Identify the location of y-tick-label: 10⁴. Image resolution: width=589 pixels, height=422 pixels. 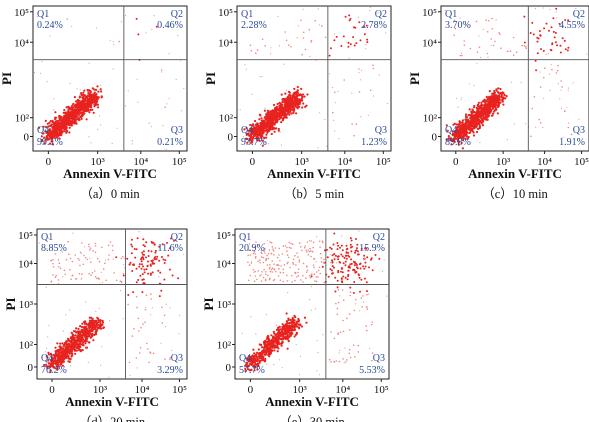
(25, 265).